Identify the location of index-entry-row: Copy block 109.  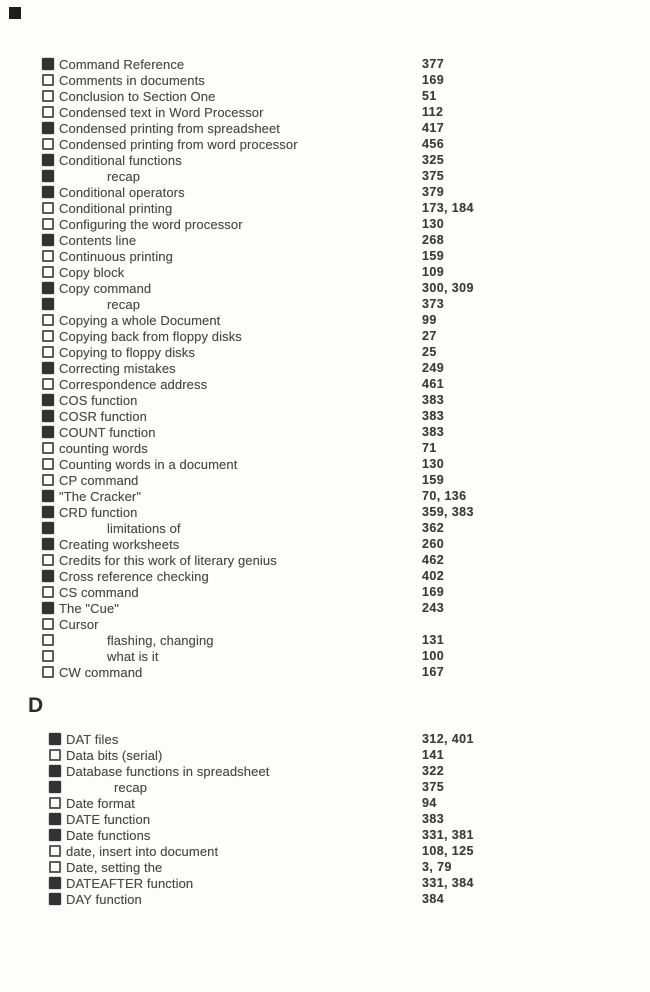
(346, 272).